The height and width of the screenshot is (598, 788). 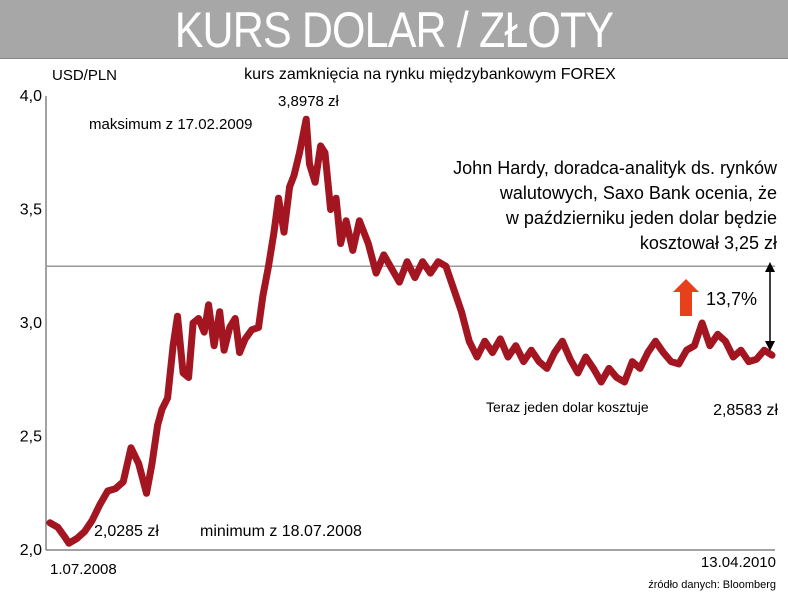 What do you see at coordinates (770, 306) in the screenshot?
I see `double-arrow-icon` at bounding box center [770, 306].